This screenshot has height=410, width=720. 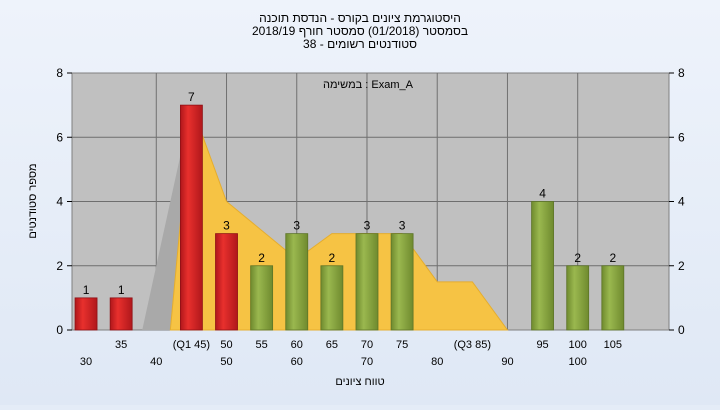 I want to click on x-label-upper: 95, so click(x=542, y=345).